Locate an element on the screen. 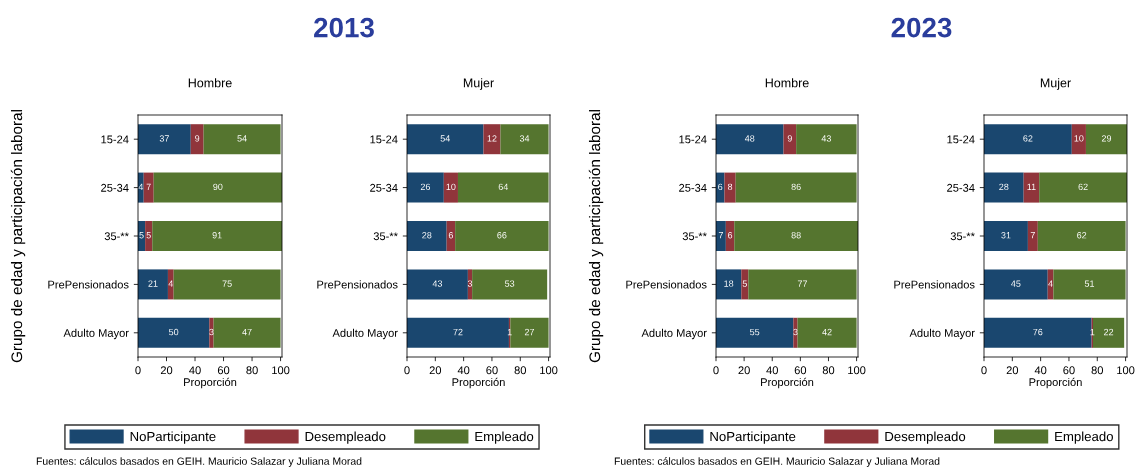  data-label: 27 is located at coordinates (529, 332).